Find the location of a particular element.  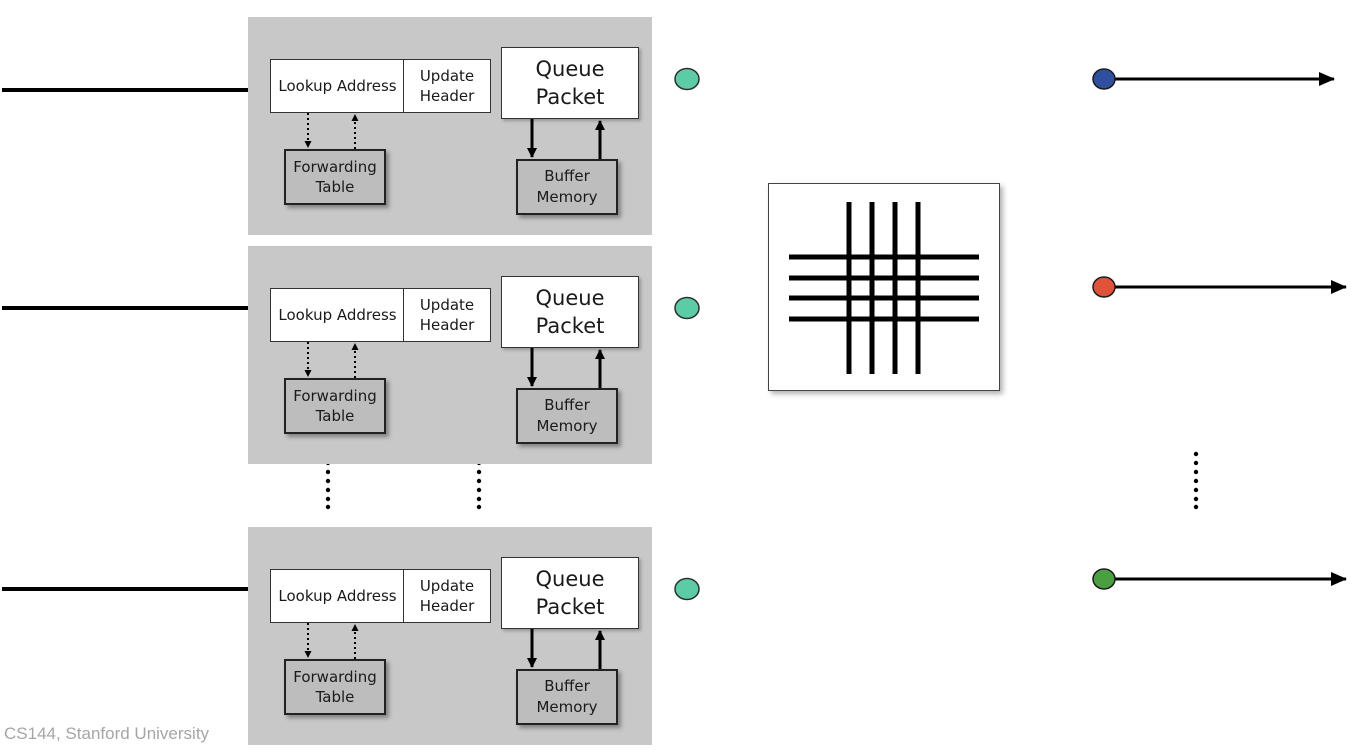

crossbar-grid-icon is located at coordinates (884, 288).